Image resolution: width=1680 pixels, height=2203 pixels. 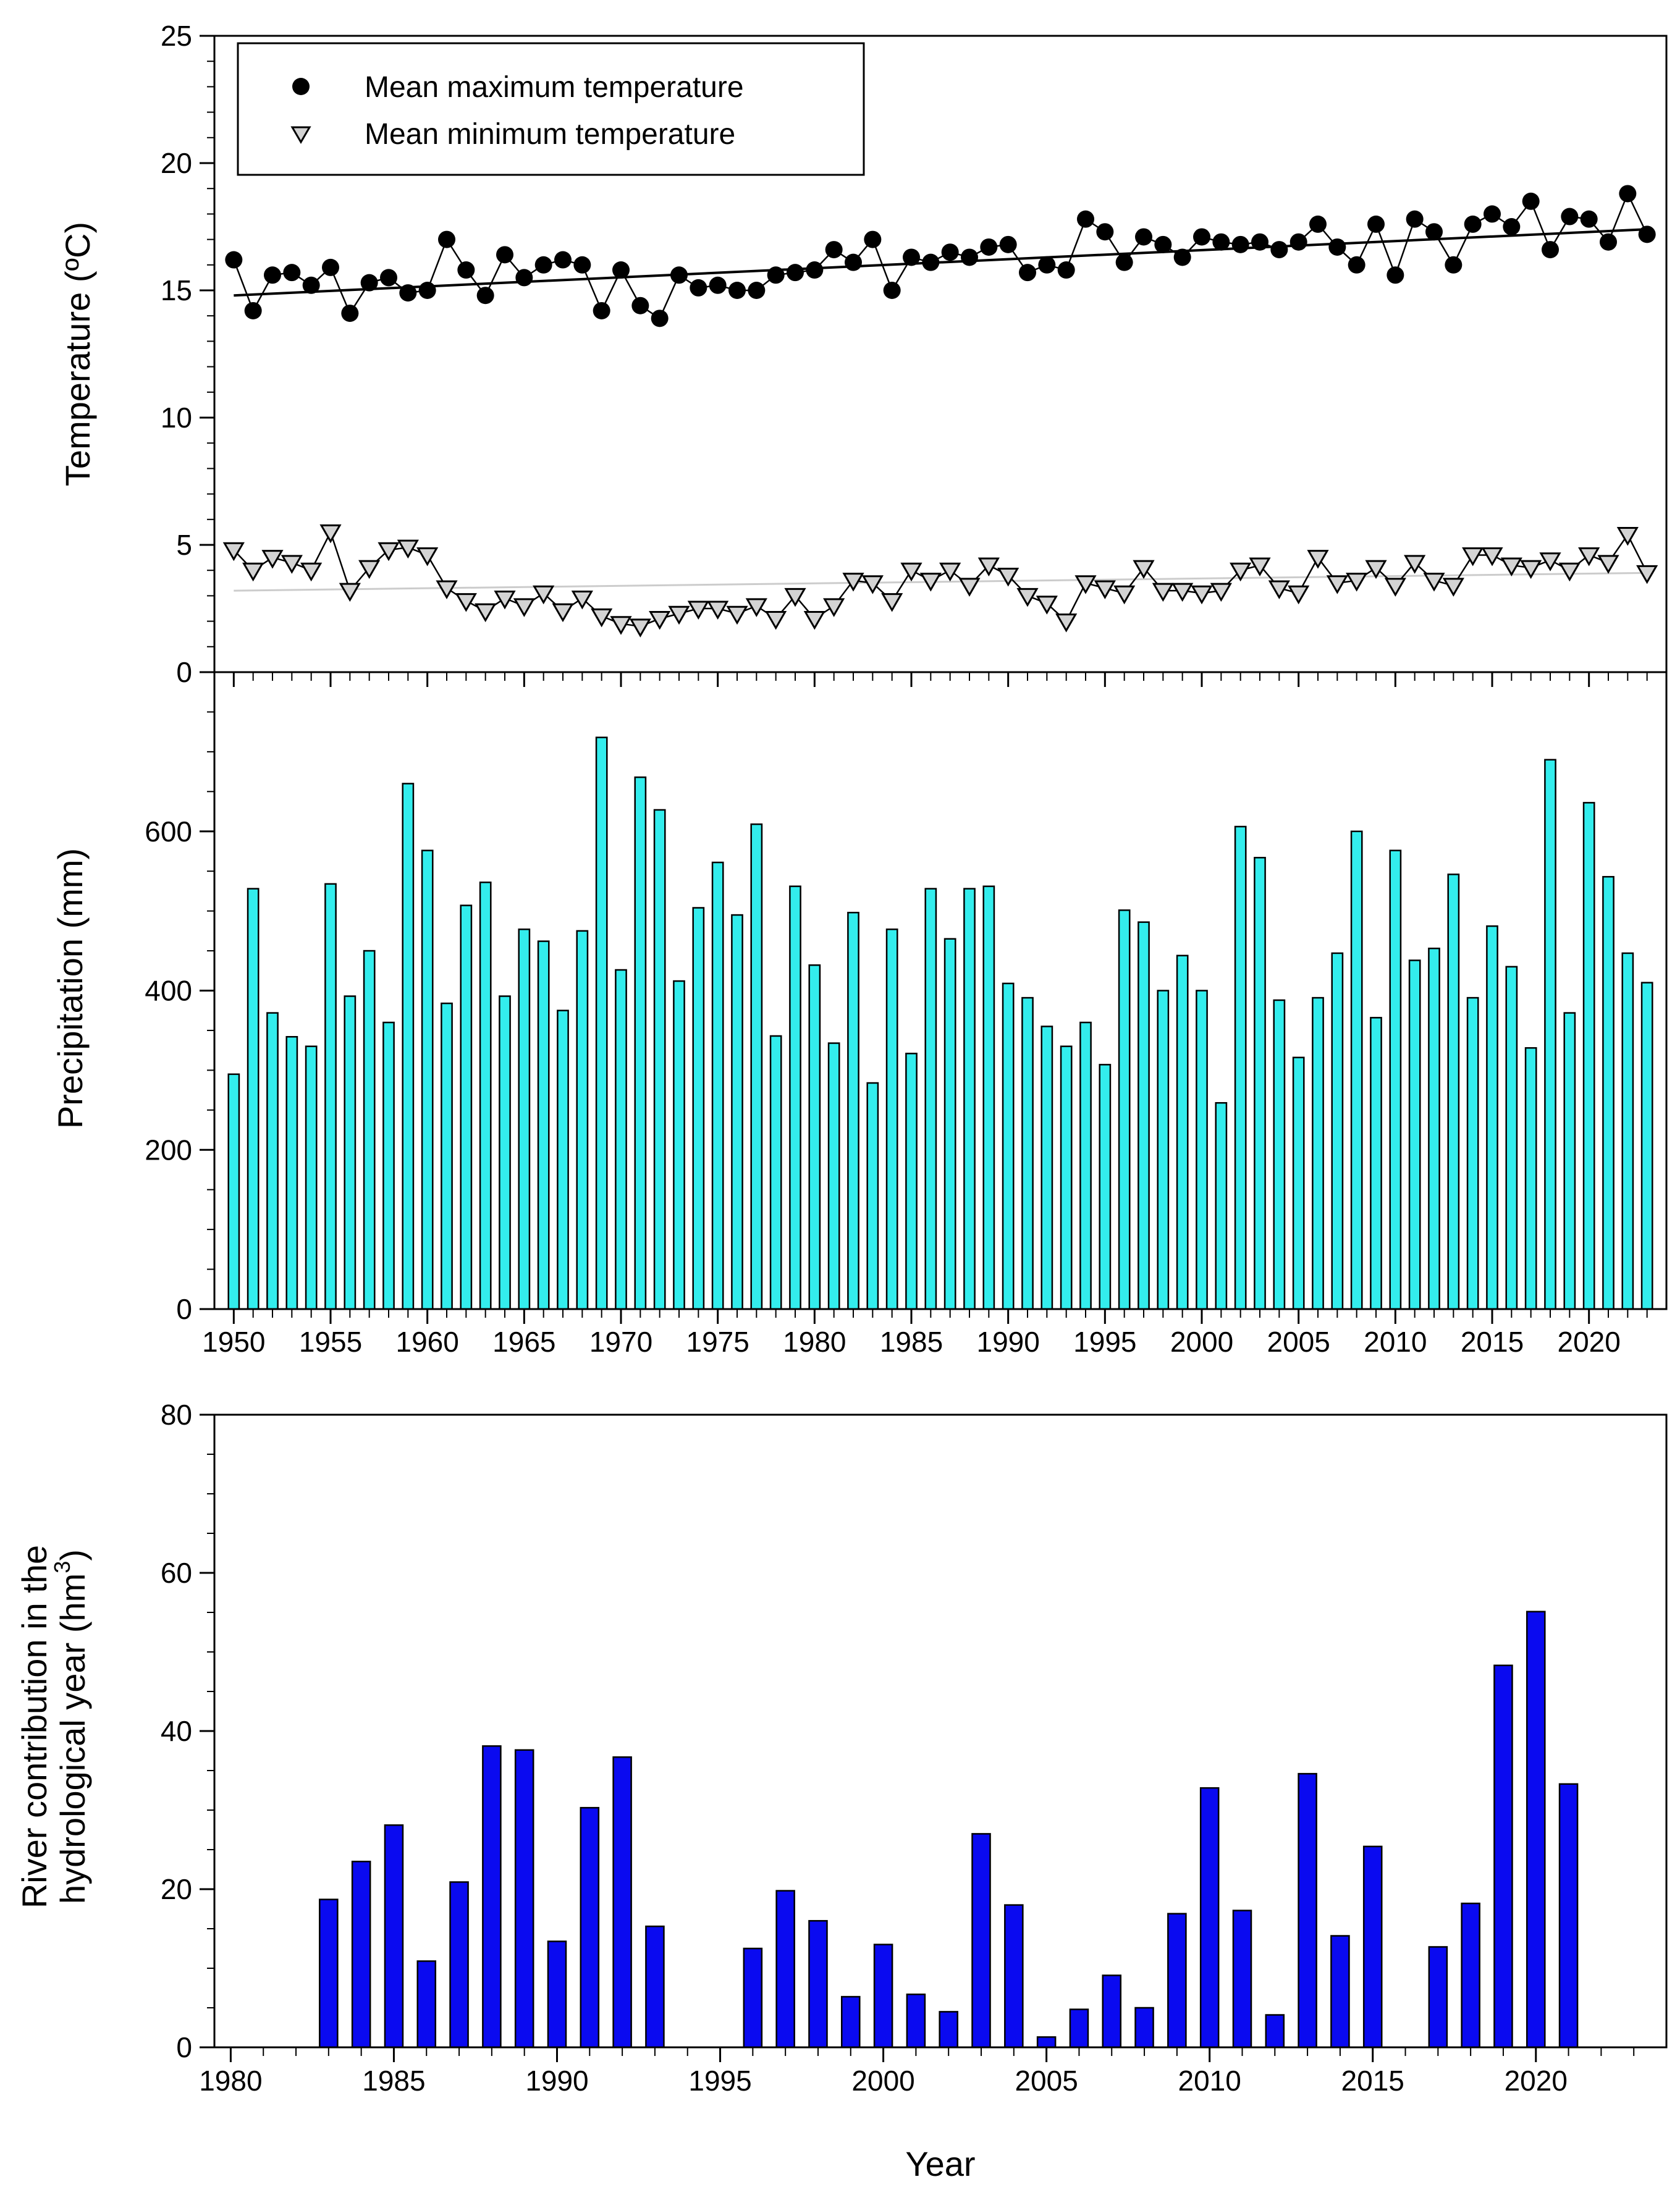 What do you see at coordinates (176, 36) in the screenshot?
I see `temperature-y-tick-label: 25` at bounding box center [176, 36].